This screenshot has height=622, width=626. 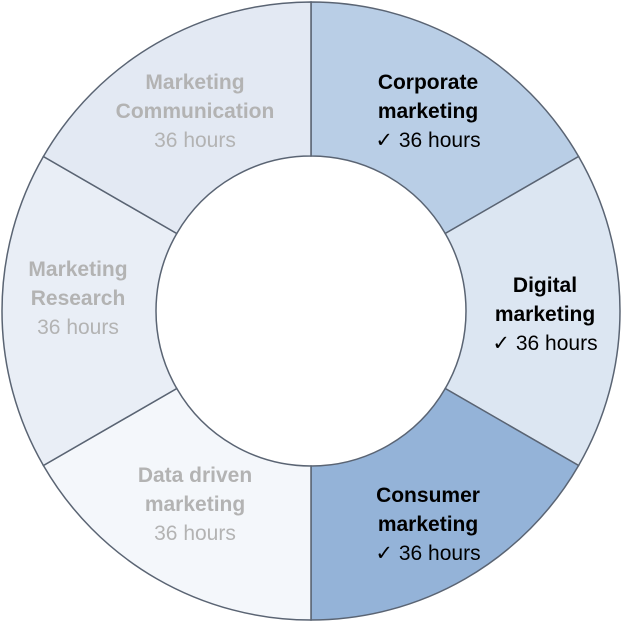 I want to click on segment-label-communication: Marketing Communication 36 hours, so click(x=195, y=111).